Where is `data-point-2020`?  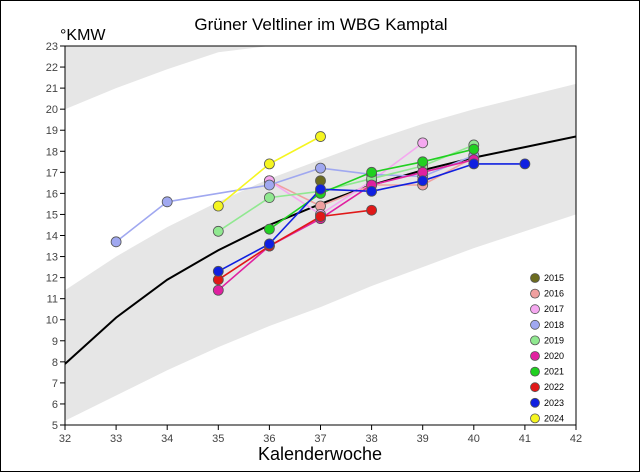
data-point-2020 is located at coordinates (218, 290).